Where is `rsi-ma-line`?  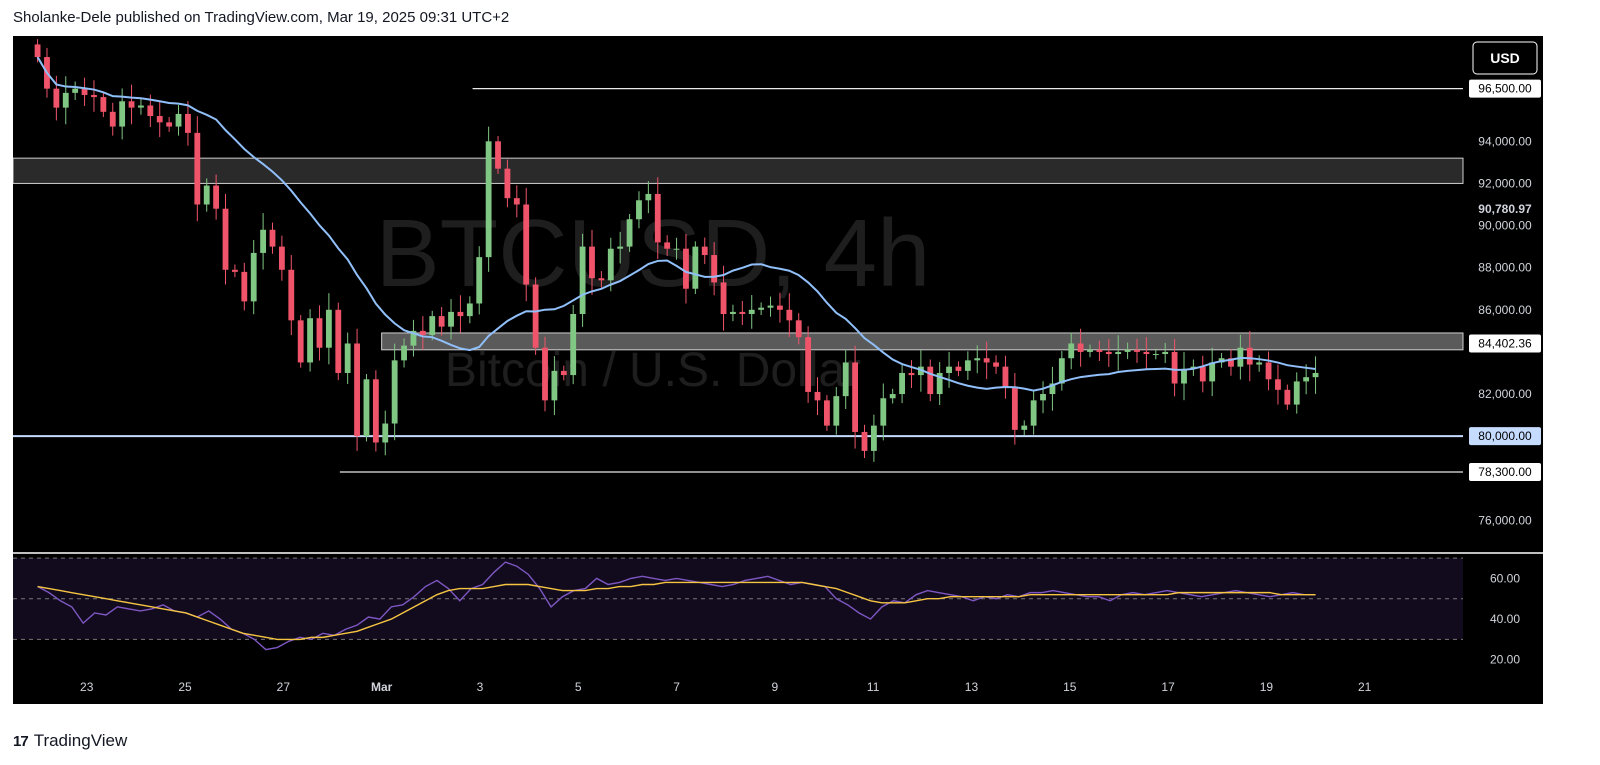 rsi-ma-line is located at coordinates (676, 611).